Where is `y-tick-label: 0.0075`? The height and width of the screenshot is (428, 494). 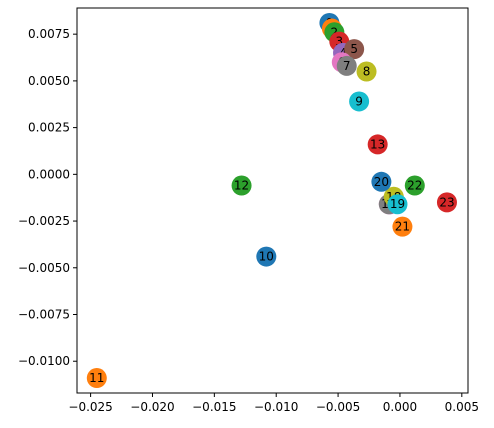 y-tick-label: 0.0075 is located at coordinates (49, 34).